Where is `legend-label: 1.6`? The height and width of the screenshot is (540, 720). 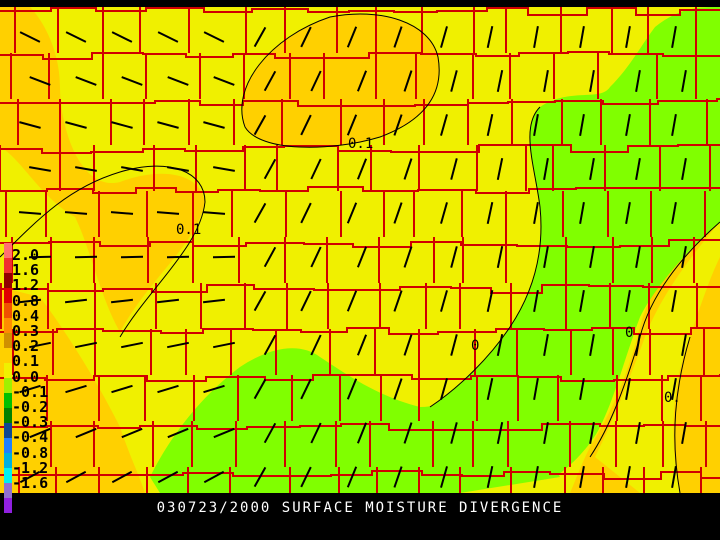 legend-label: 1.6 is located at coordinates (26, 270).